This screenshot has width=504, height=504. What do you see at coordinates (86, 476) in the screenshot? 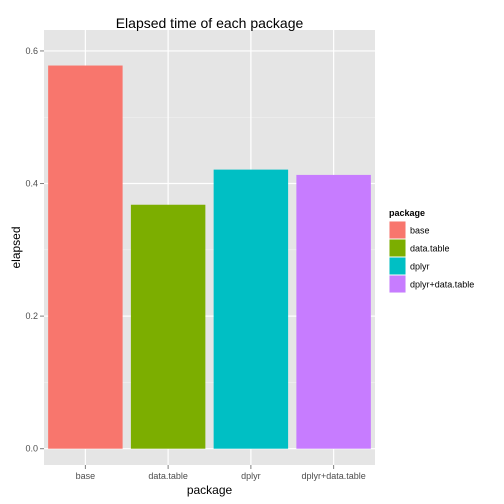
I see `x-tick-label: base` at bounding box center [86, 476].